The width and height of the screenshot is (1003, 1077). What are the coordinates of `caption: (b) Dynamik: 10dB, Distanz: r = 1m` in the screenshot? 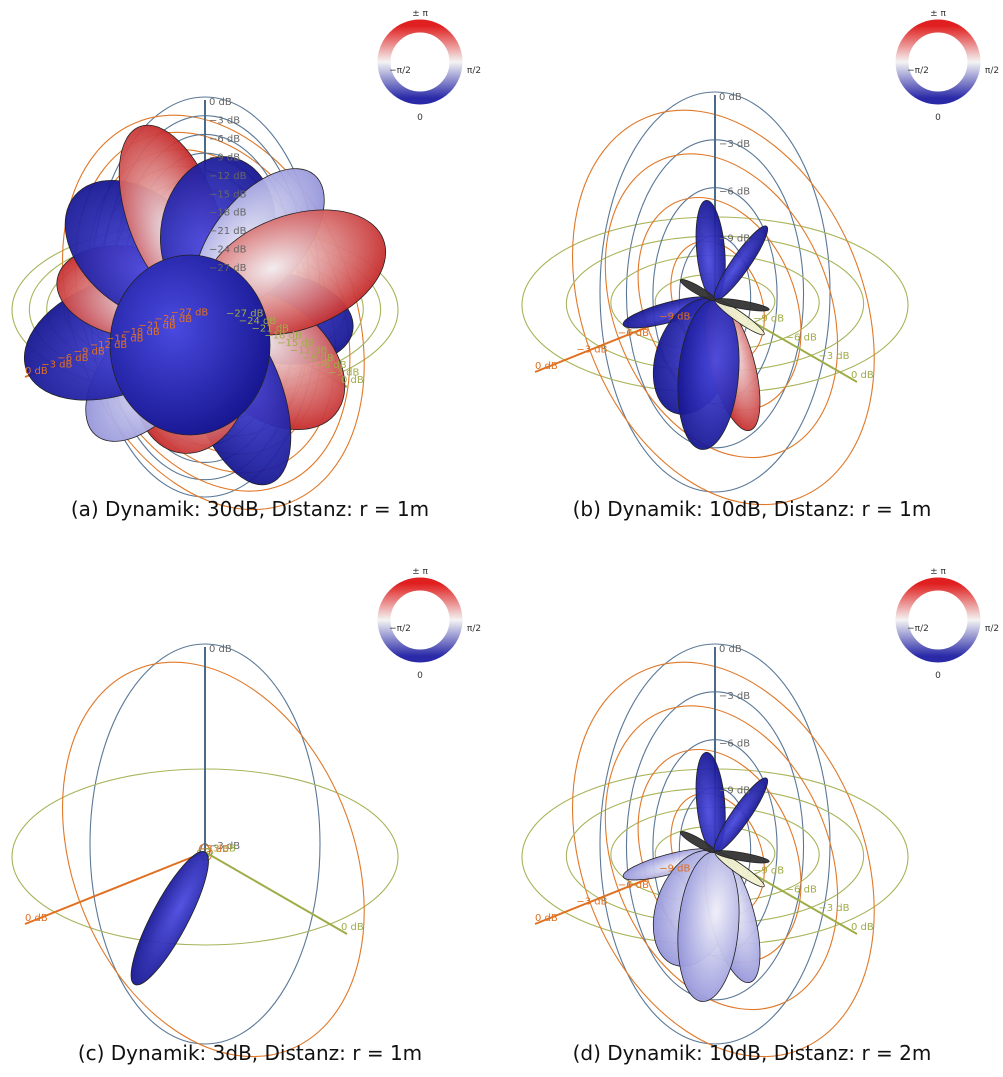 It's located at (752, 509).